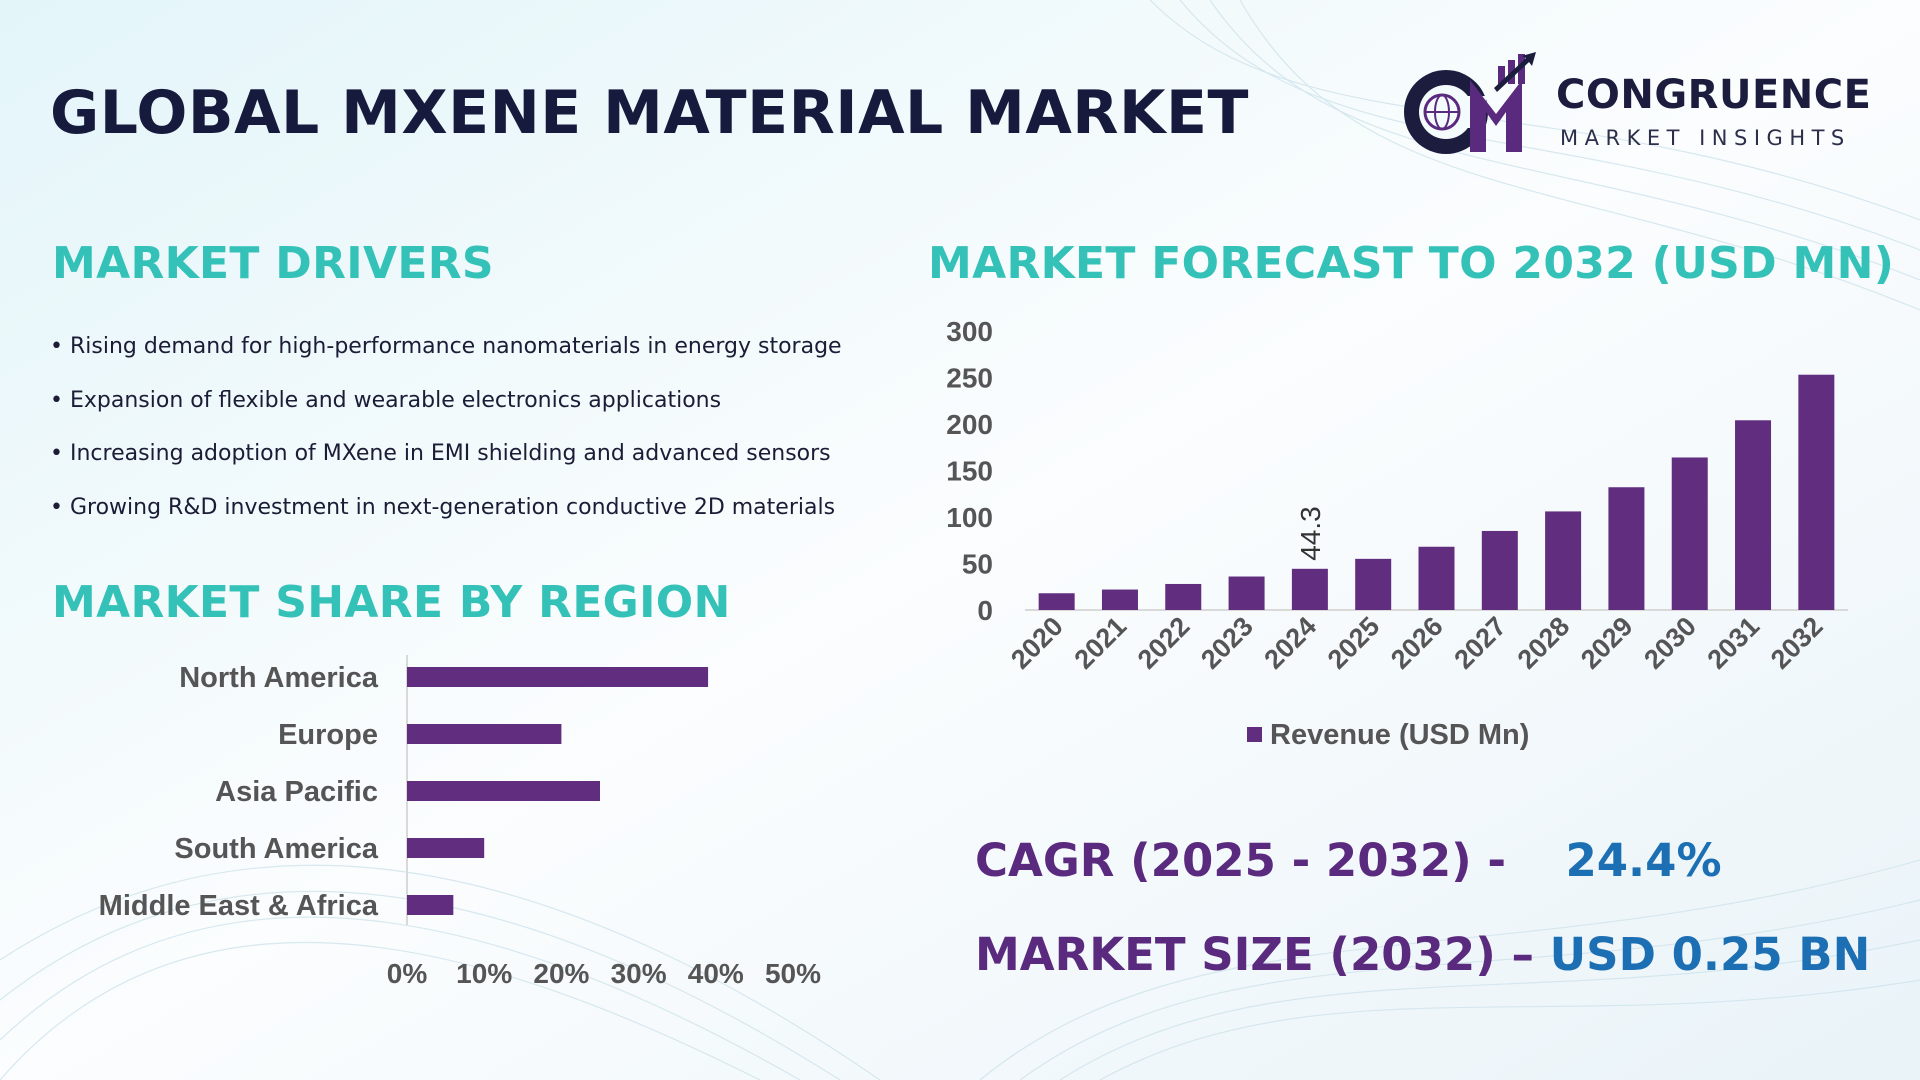 Image resolution: width=1920 pixels, height=1080 pixels. What do you see at coordinates (969, 471) in the screenshot?
I see `y-tick-label: 150` at bounding box center [969, 471].